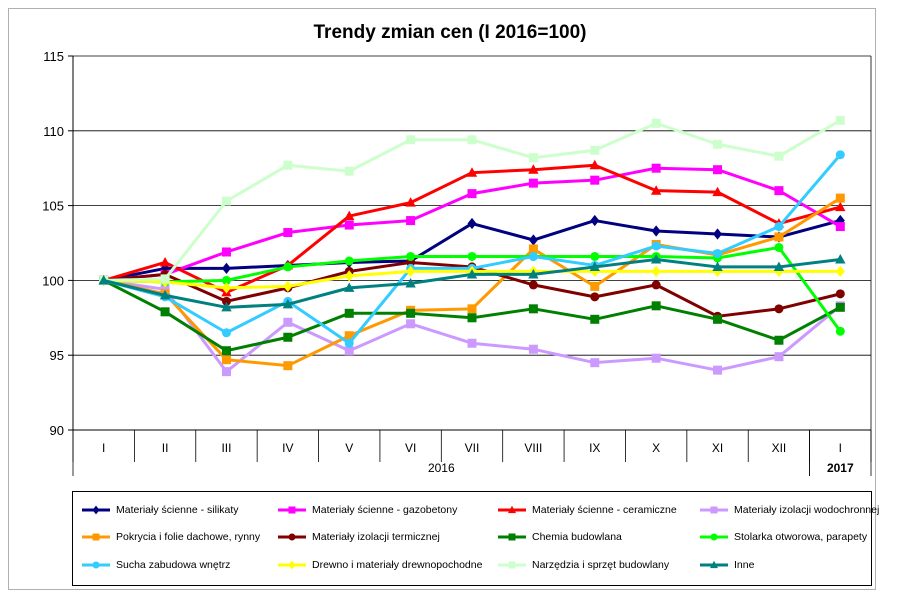 The image size is (900, 600). Describe the element at coordinates (533, 448) in the screenshot. I see `x-tick-label: VIII` at that location.